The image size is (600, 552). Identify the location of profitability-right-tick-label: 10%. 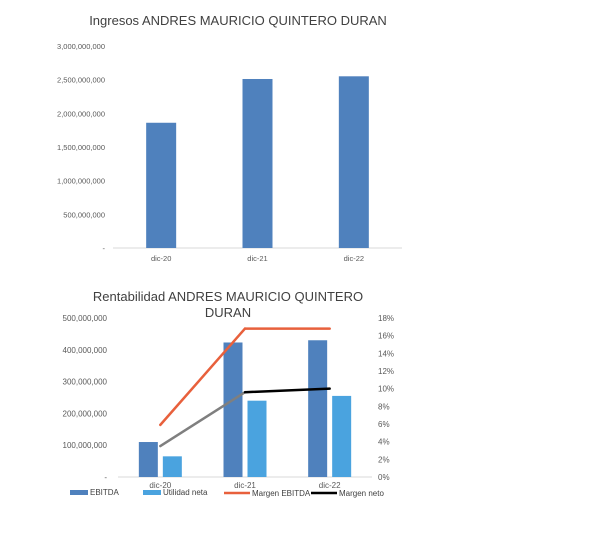
(386, 389).